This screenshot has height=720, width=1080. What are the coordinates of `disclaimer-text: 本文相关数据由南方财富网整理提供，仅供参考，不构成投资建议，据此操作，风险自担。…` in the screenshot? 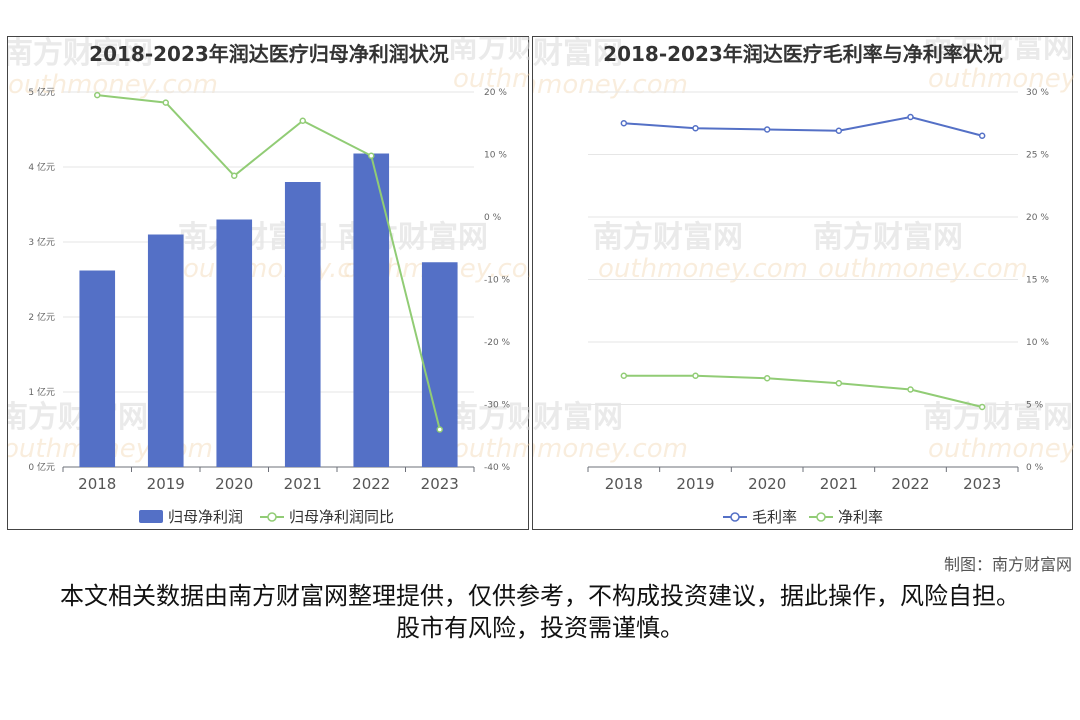 It's located at (540, 612).